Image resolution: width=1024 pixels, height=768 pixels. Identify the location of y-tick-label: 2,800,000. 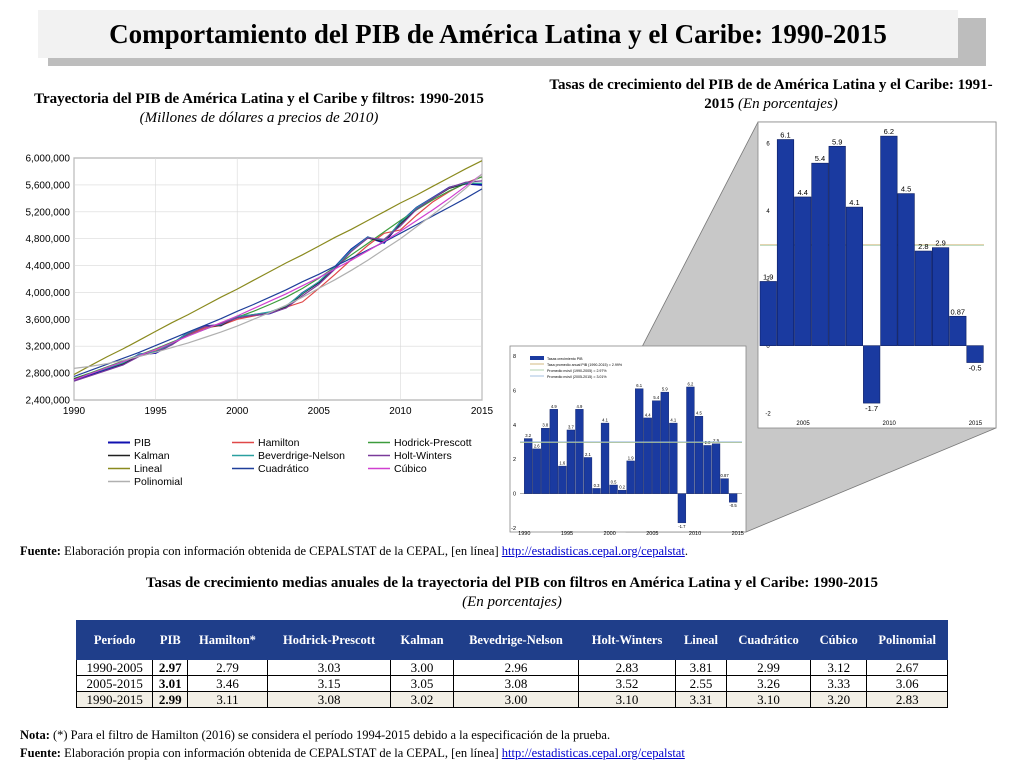
(48, 374).